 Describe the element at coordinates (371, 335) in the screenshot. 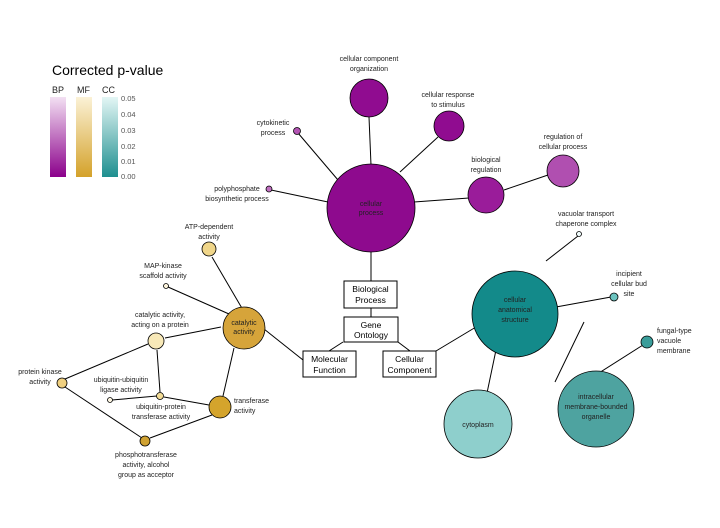

I see `box-label: Ontology` at that location.